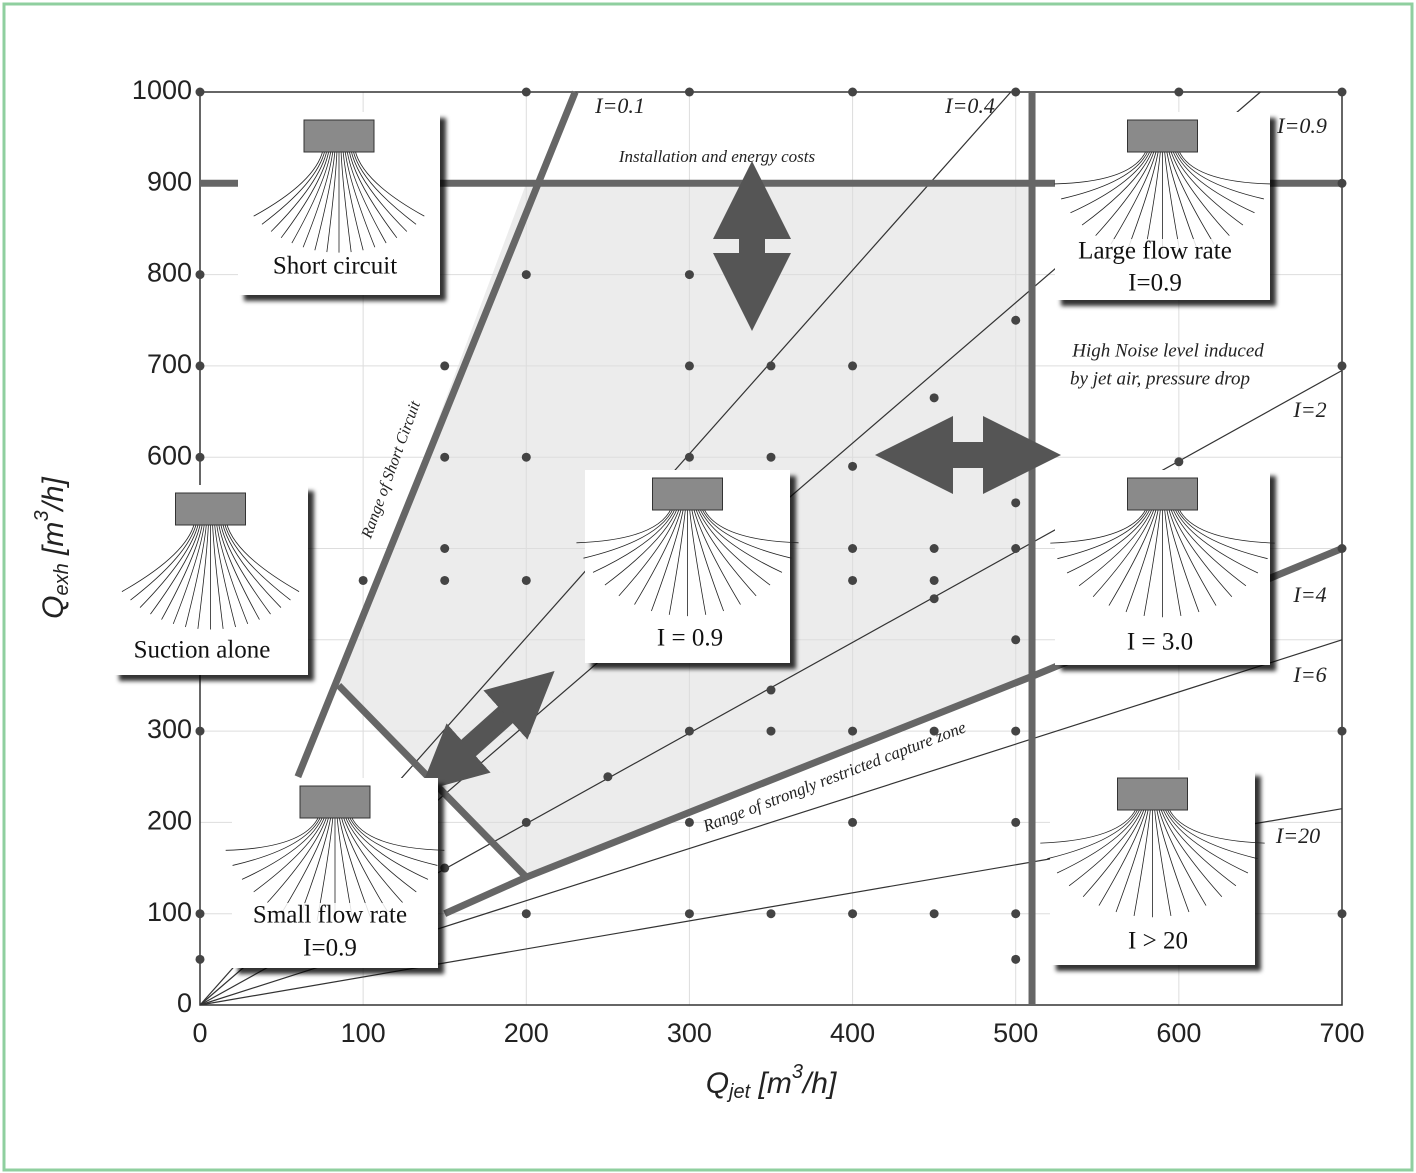  Describe the element at coordinates (210, 580) in the screenshot. I see `inset: Suction alone` at that location.